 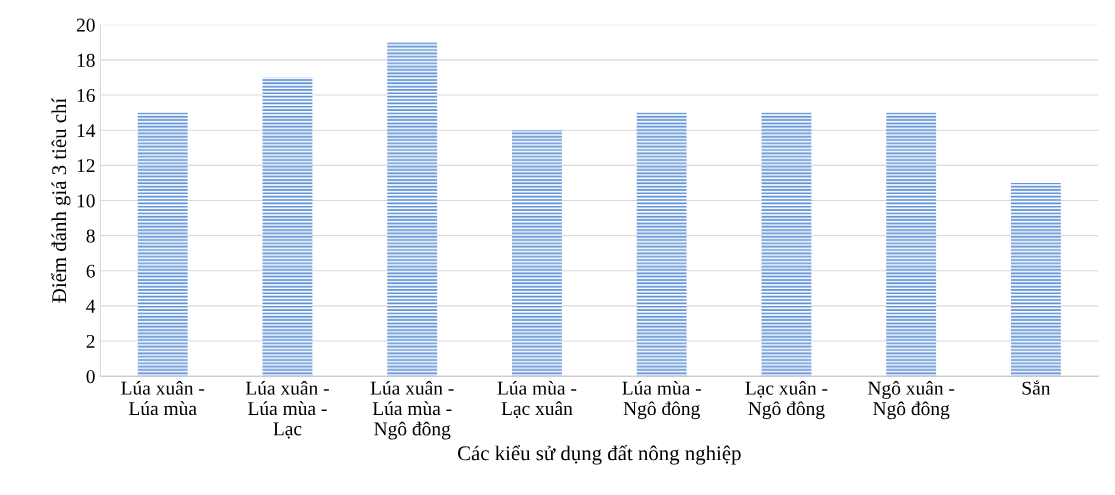 I want to click on y-tick-label: 16, so click(x=86, y=95).